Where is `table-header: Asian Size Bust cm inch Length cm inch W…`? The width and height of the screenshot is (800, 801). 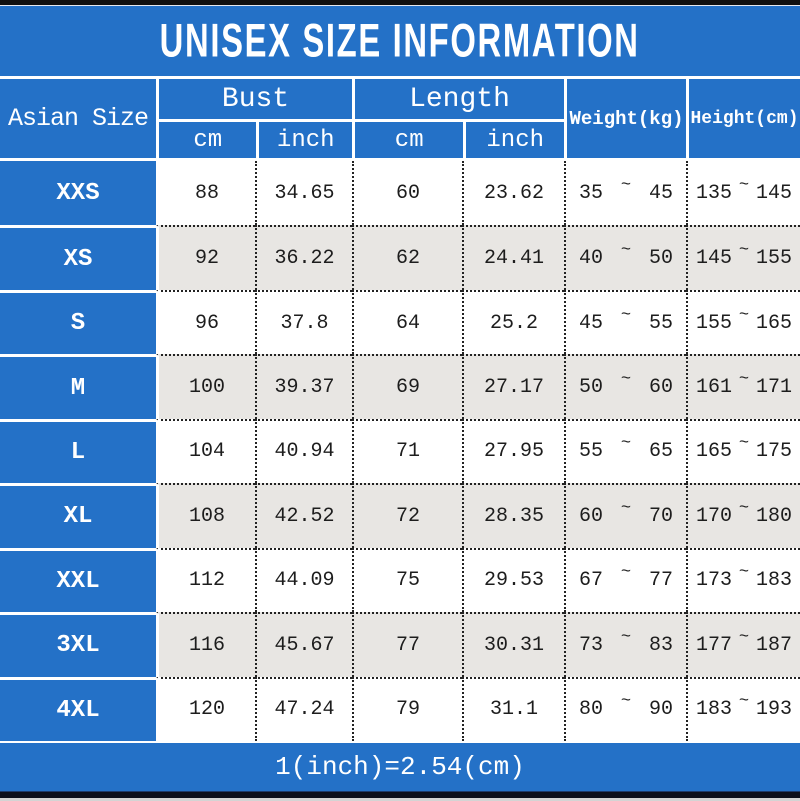
table-header: Asian Size Bust cm inch Length cm inch W… is located at coordinates (400, 120).